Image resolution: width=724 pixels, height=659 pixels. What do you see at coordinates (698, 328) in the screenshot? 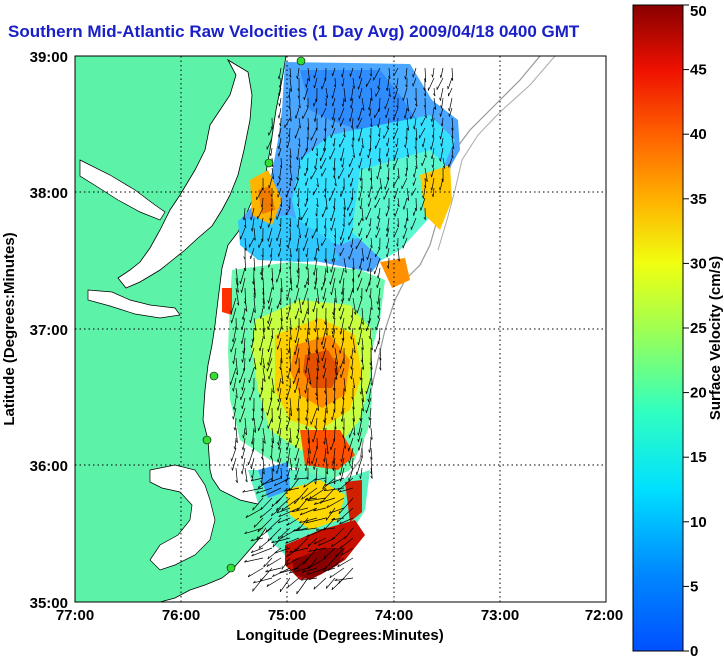
I see `colorbar-tick-label: 25` at bounding box center [698, 328].